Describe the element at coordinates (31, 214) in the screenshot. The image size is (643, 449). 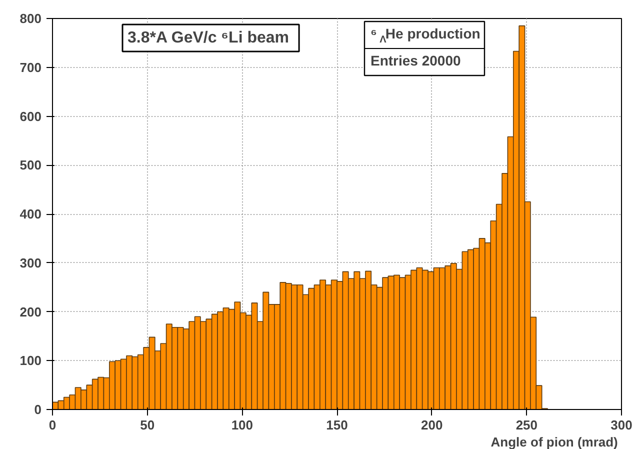
I see `y-tick-label: 400` at that location.